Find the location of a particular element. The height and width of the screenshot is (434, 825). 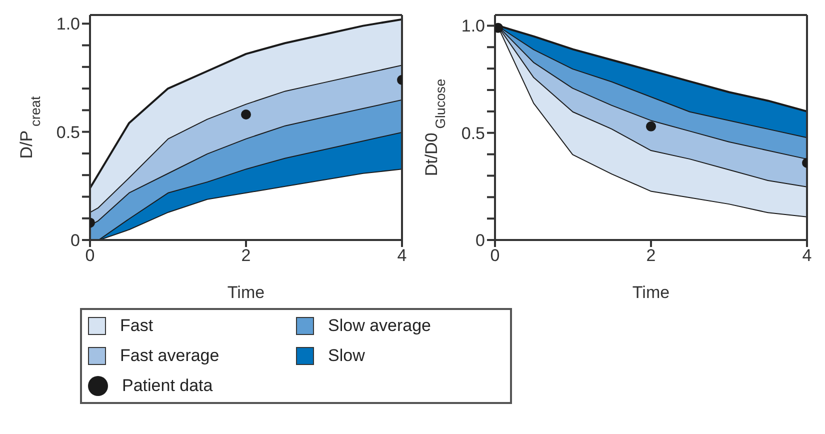

legend-label: Slow average is located at coordinates (380, 326).